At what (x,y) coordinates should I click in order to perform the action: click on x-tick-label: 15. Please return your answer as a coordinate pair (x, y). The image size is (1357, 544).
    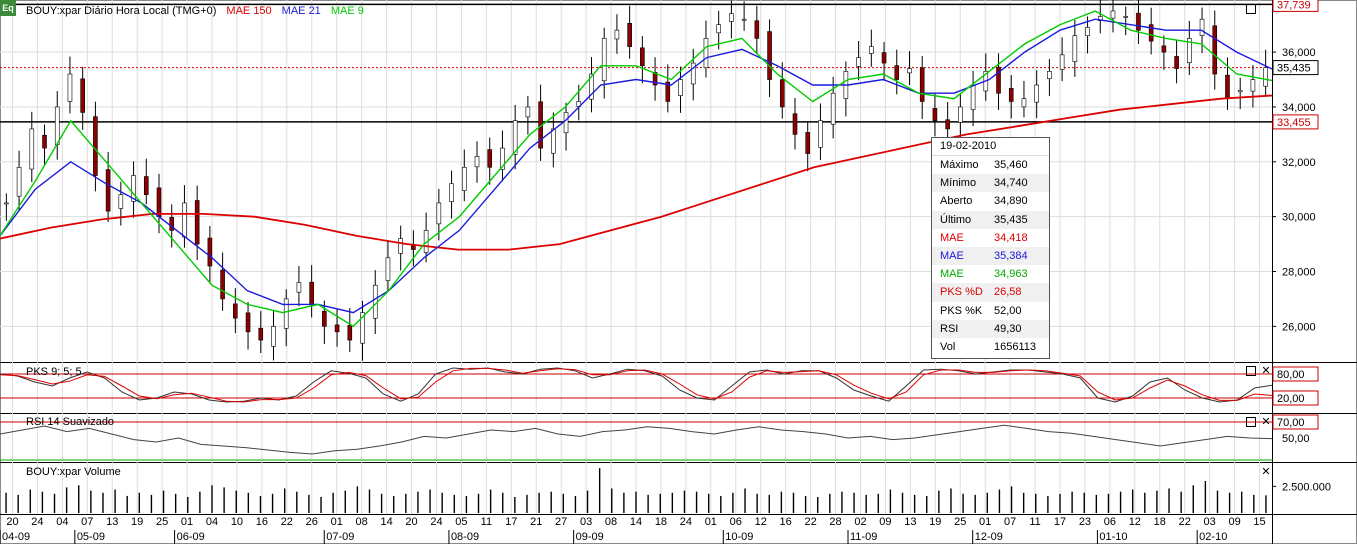
    Looking at the image, I should click on (1259, 522).